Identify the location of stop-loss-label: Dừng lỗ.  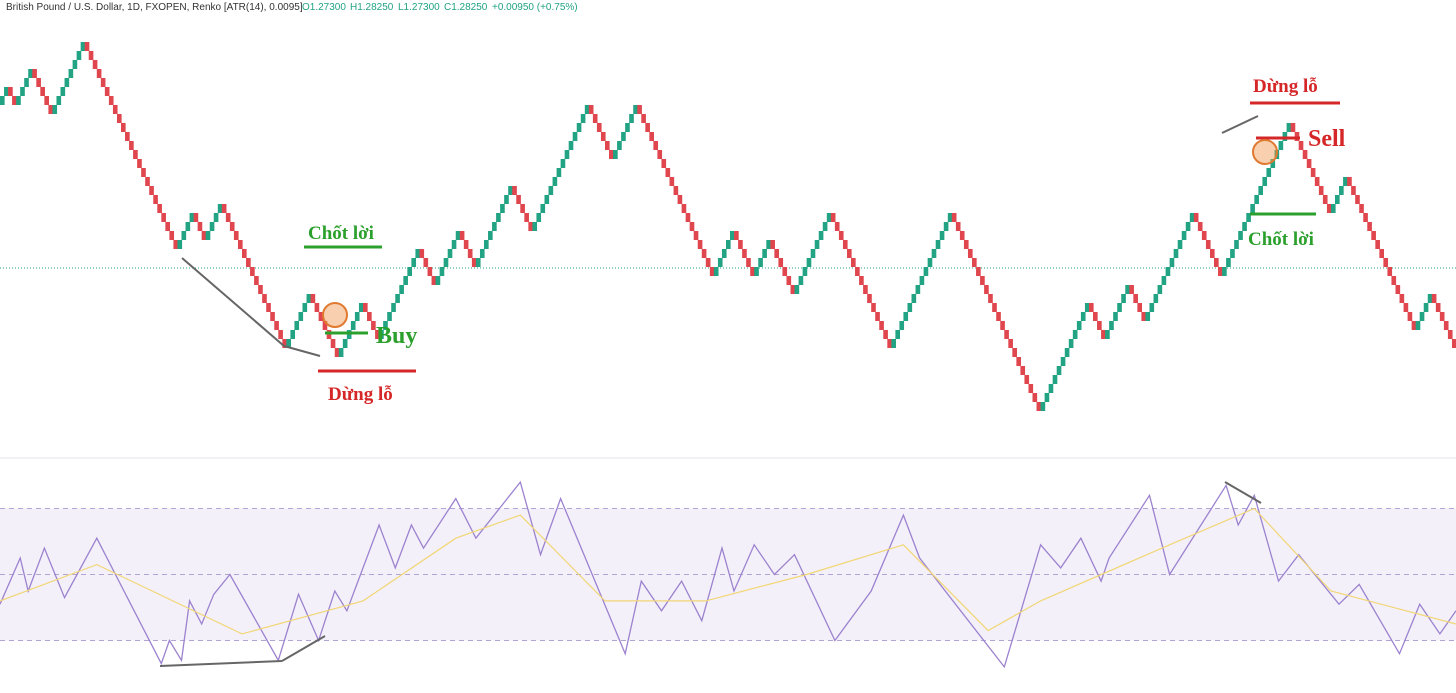
(360, 394).